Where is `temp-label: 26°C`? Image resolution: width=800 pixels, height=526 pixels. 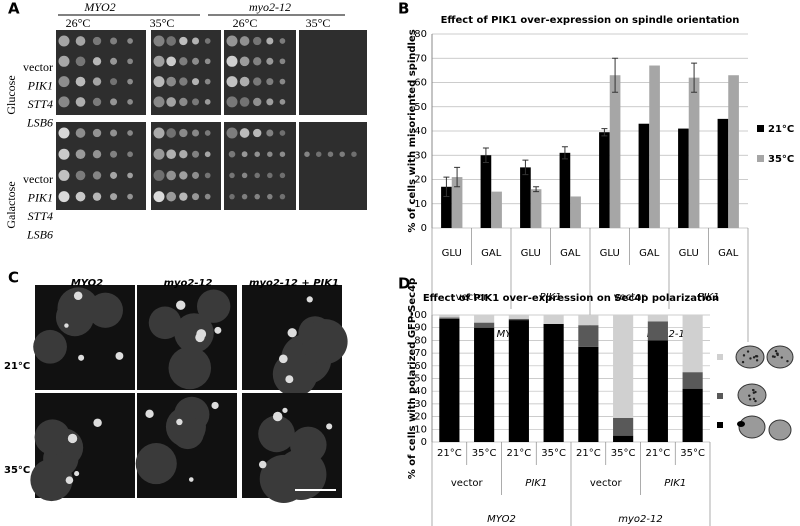
temp-label: 26°C is located at coordinates (78, 23).